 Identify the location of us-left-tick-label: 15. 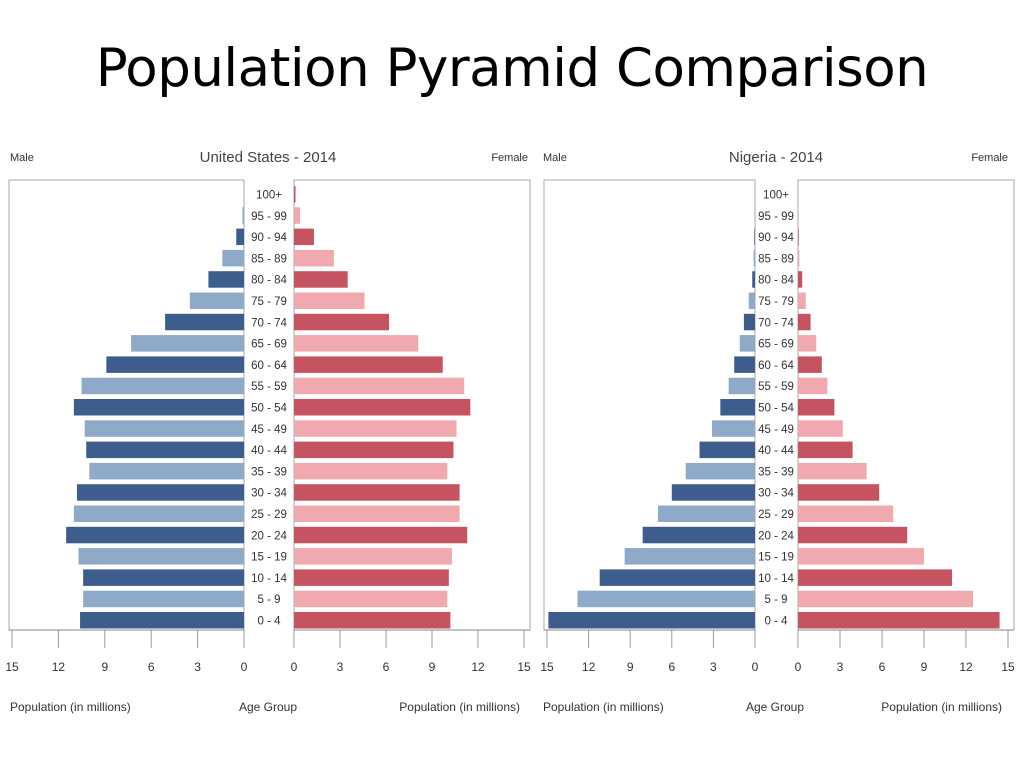
(12, 667).